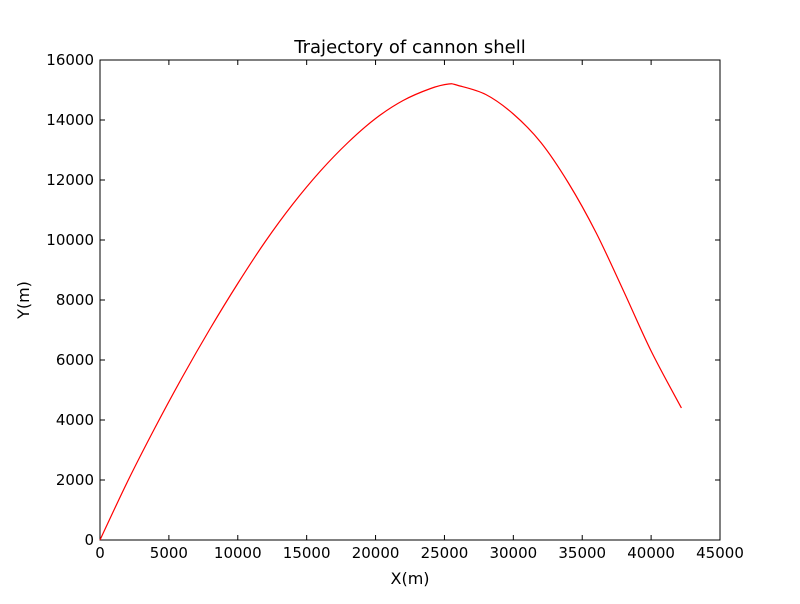  What do you see at coordinates (75, 300) in the screenshot?
I see `y-tick-label: 8000` at bounding box center [75, 300].